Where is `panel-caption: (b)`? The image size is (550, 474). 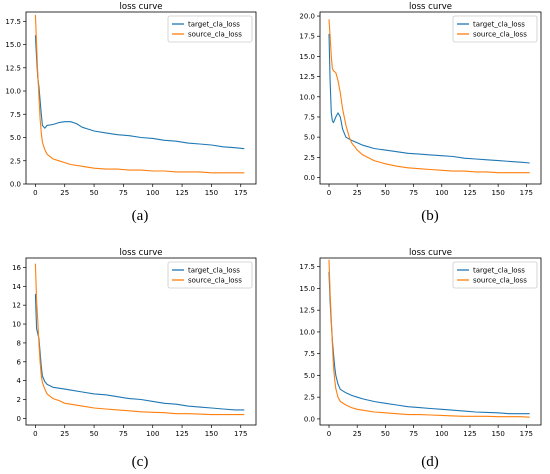 panel-caption: (b) is located at coordinates (430, 216).